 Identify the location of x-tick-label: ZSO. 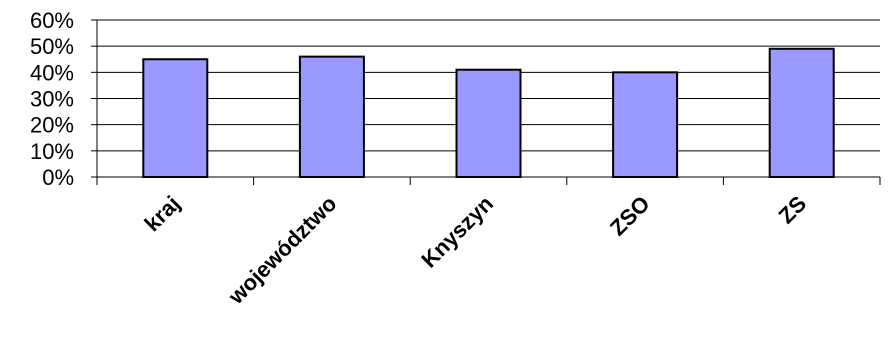
(630, 216).